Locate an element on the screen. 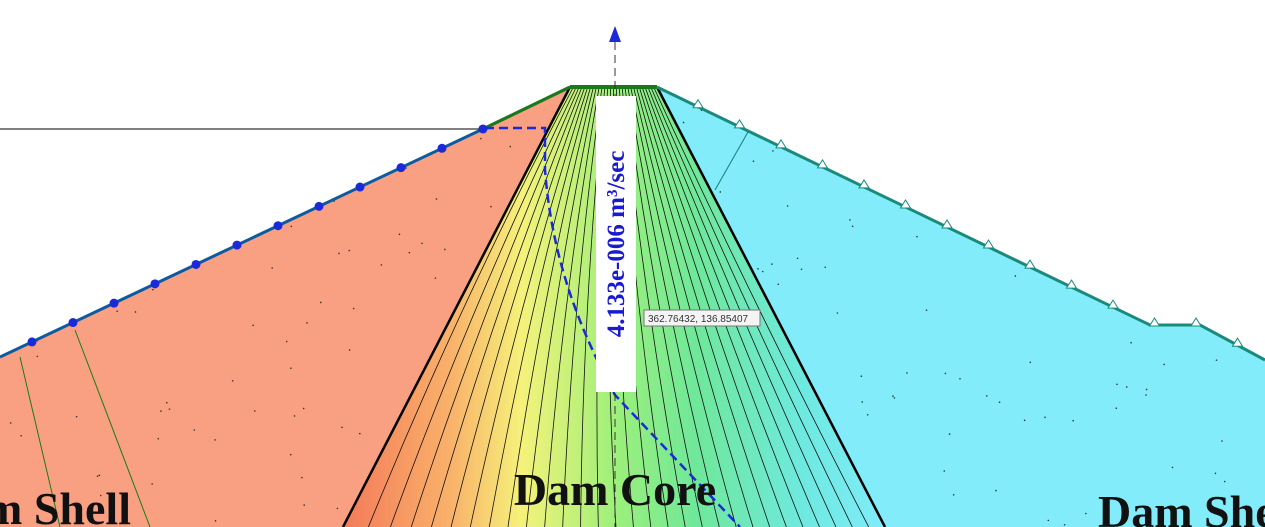  cursor-tooltip: 362.76432, 136.85407 is located at coordinates (698, 319).